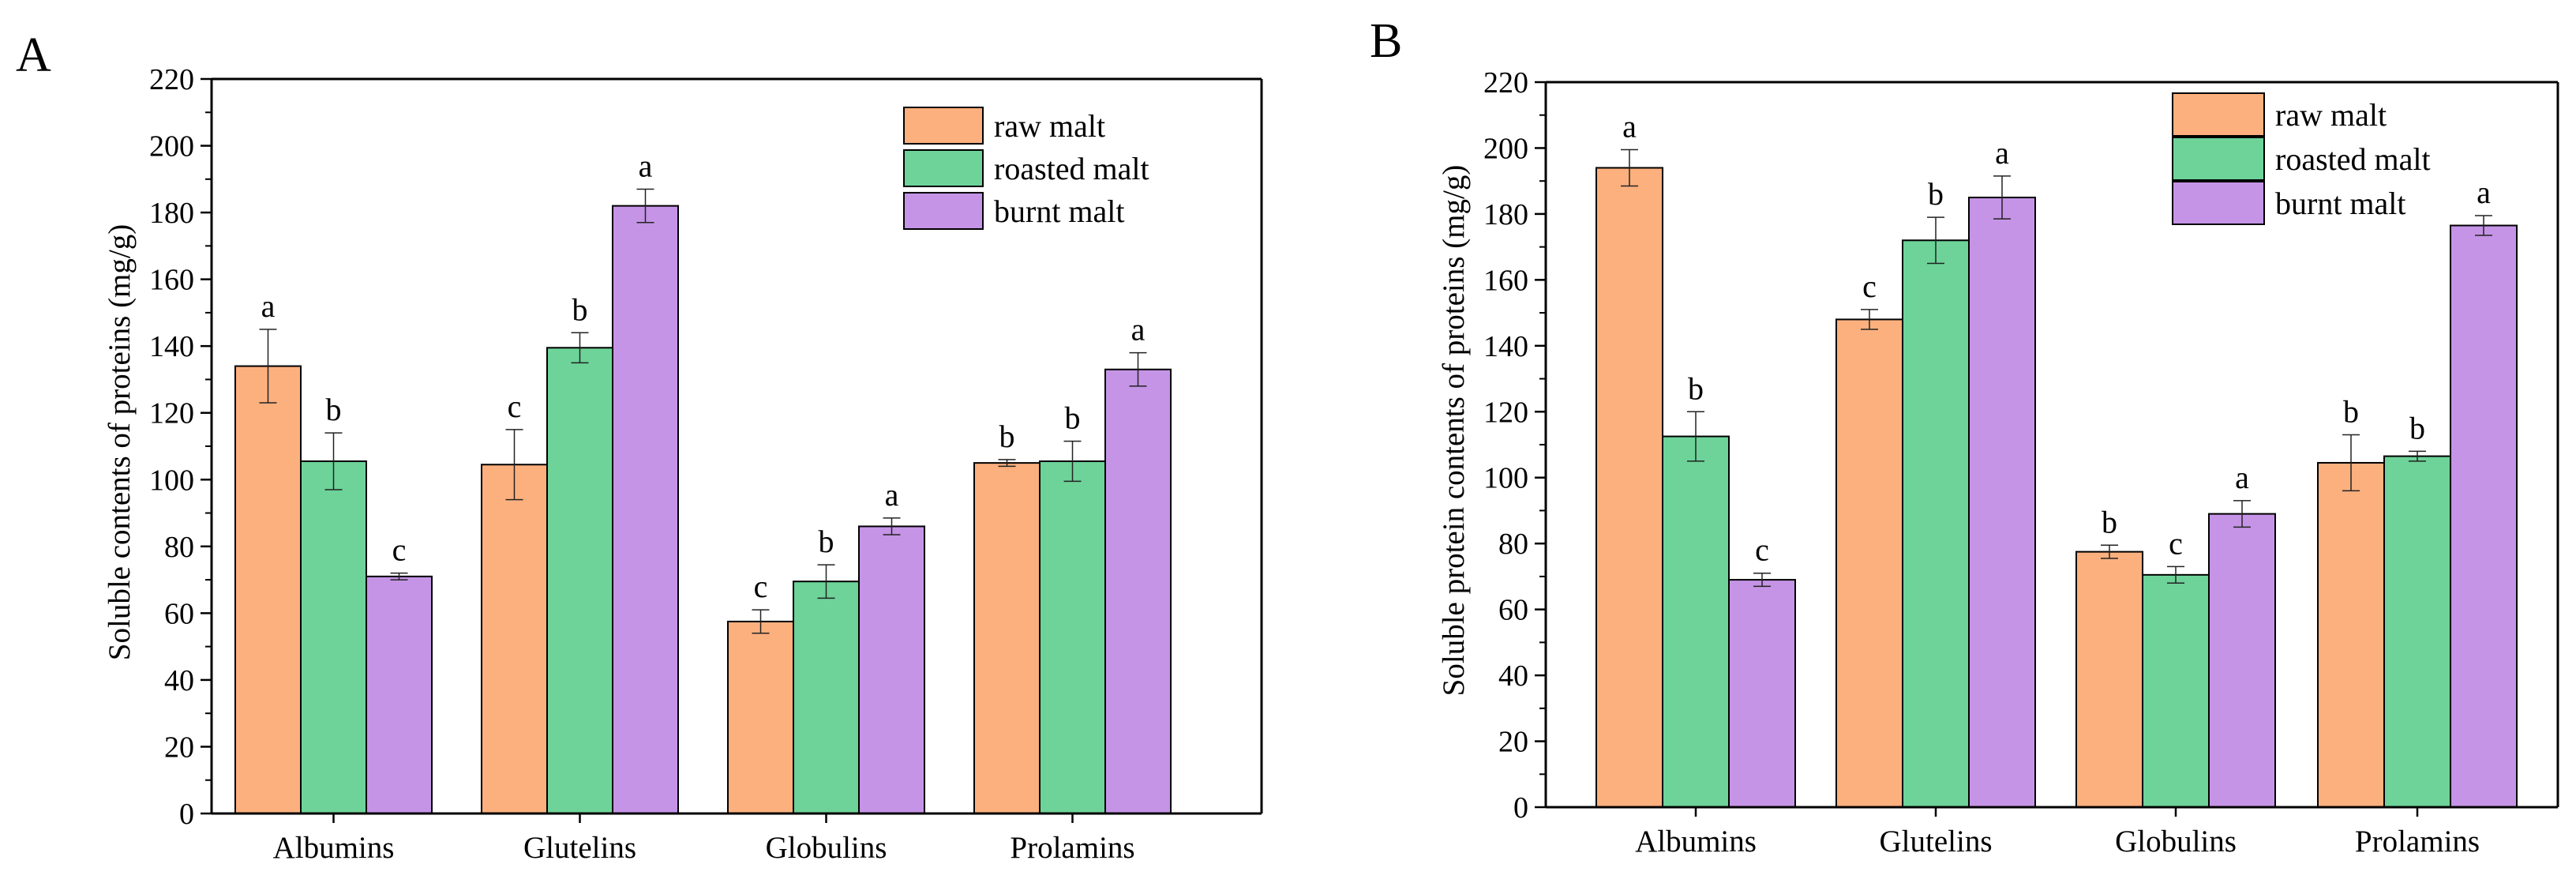 The height and width of the screenshot is (883, 2576). What do you see at coordinates (1696, 842) in the screenshot?
I see `x-tick-label: Albumins` at bounding box center [1696, 842].